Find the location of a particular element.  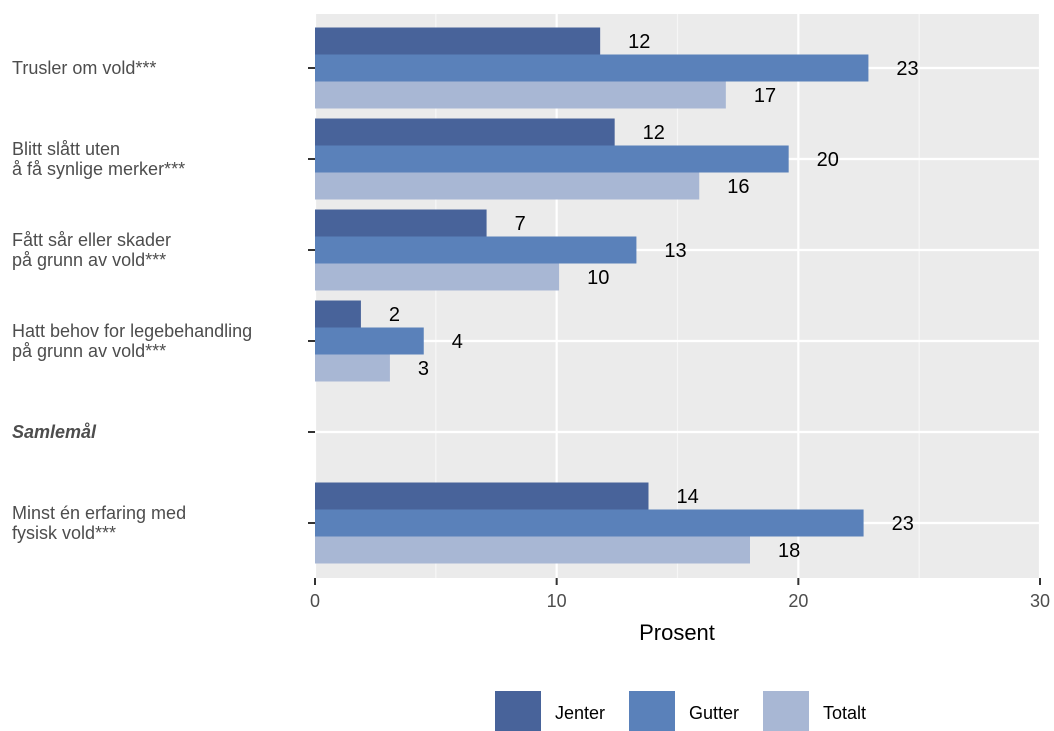

category-label: Samlemål is located at coordinates (54, 432).